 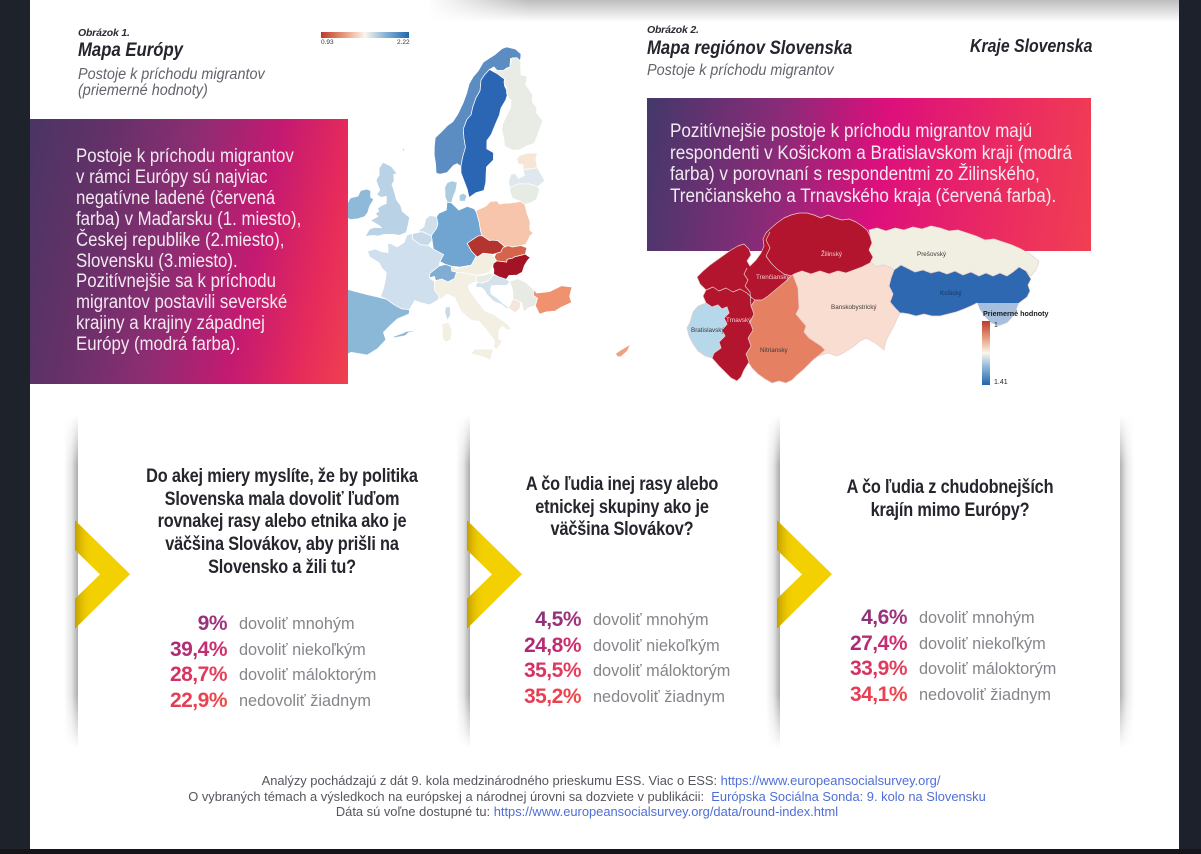 I want to click on svg-text: Trnavský, so click(x=739, y=320).